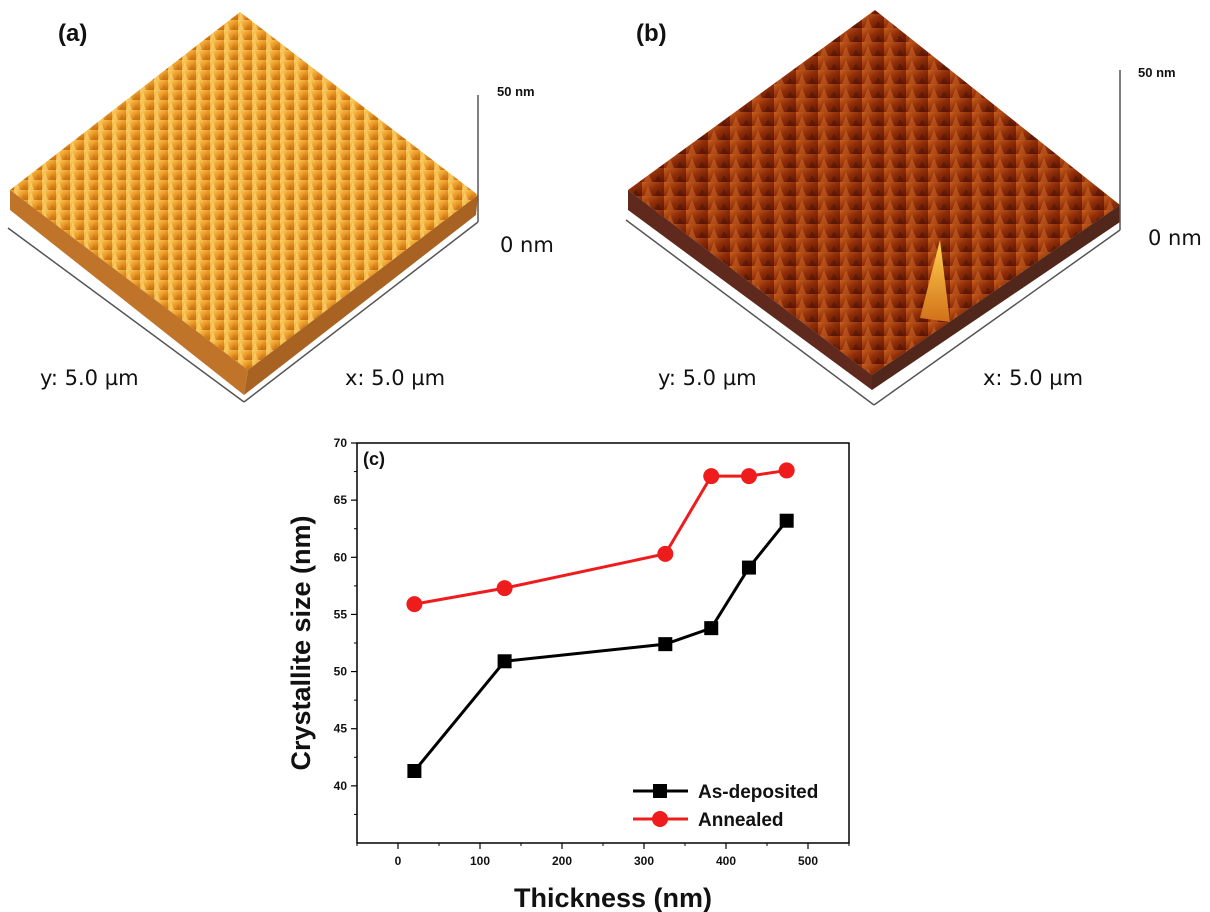 The image size is (1210, 912). Describe the element at coordinates (480, 861) in the screenshot. I see `x-tick-label: 100` at that location.